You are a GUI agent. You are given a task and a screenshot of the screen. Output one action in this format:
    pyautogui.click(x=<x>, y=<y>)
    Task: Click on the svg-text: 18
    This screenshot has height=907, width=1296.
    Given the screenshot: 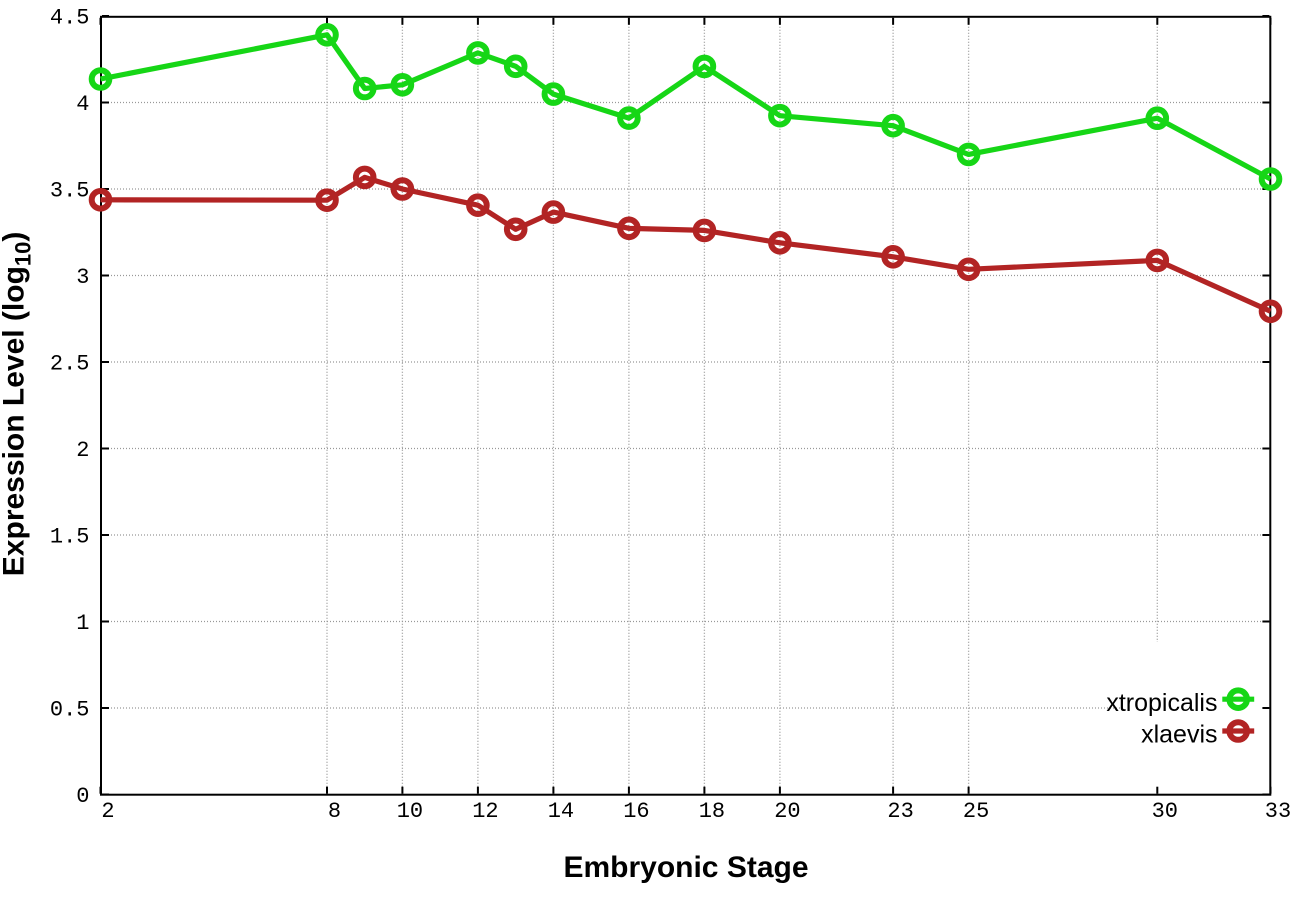 What is the action you would take?
    pyautogui.click(x=712, y=811)
    